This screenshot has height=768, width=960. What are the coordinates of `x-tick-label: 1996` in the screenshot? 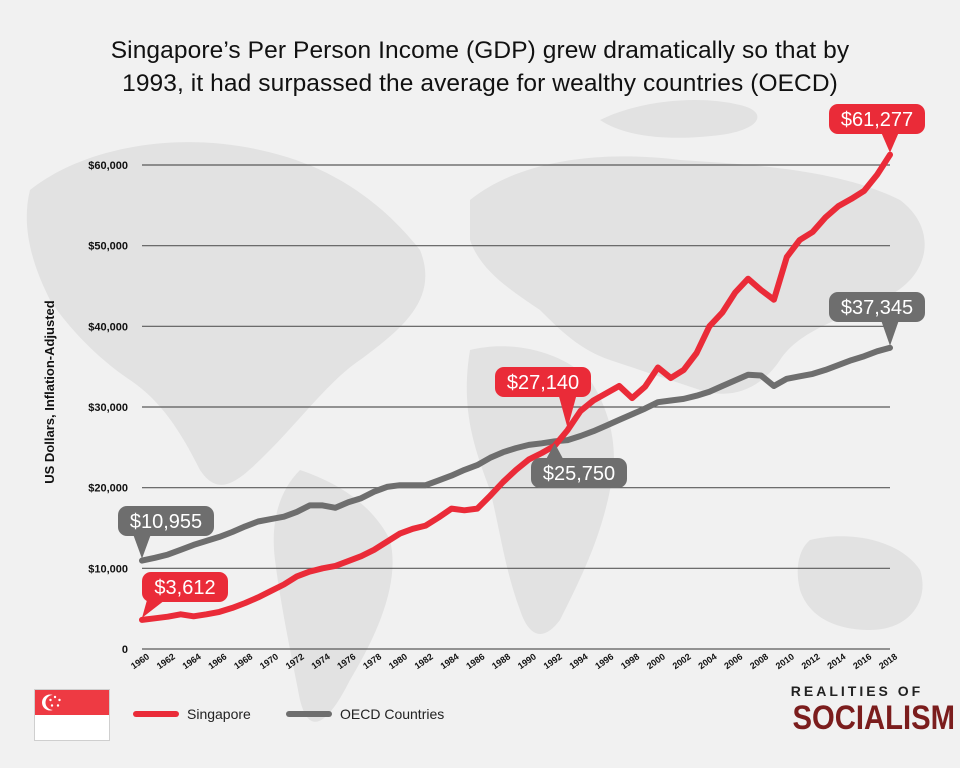 It's located at (604, 661).